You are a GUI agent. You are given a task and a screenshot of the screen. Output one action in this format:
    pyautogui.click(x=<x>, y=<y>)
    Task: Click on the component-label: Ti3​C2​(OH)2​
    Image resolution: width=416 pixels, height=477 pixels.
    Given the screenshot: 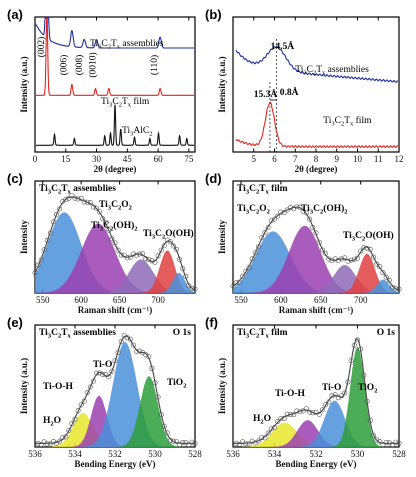 What is the action you would take?
    pyautogui.click(x=114, y=226)
    